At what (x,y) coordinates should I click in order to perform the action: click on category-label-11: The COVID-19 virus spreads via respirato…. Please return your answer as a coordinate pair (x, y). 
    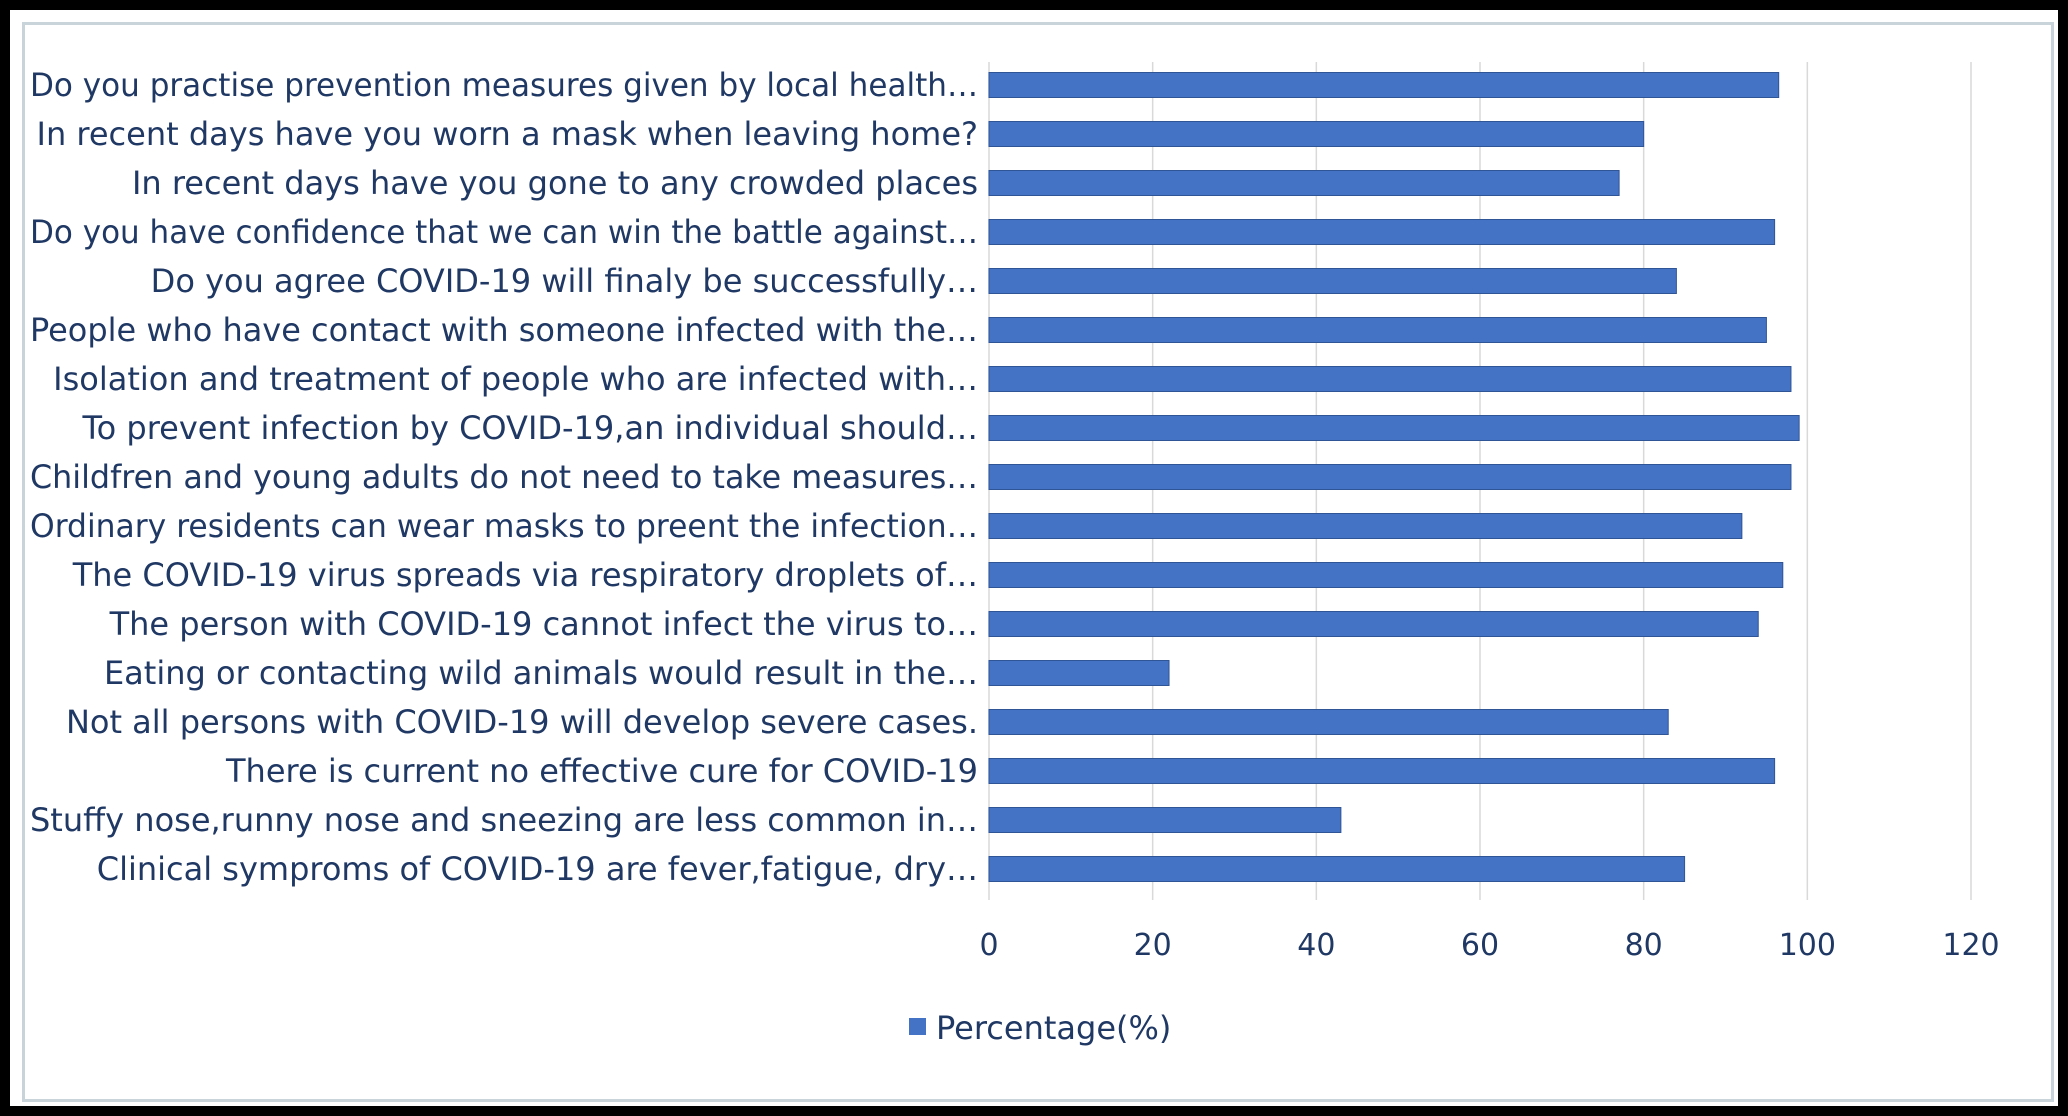
    Looking at the image, I should click on (525, 575).